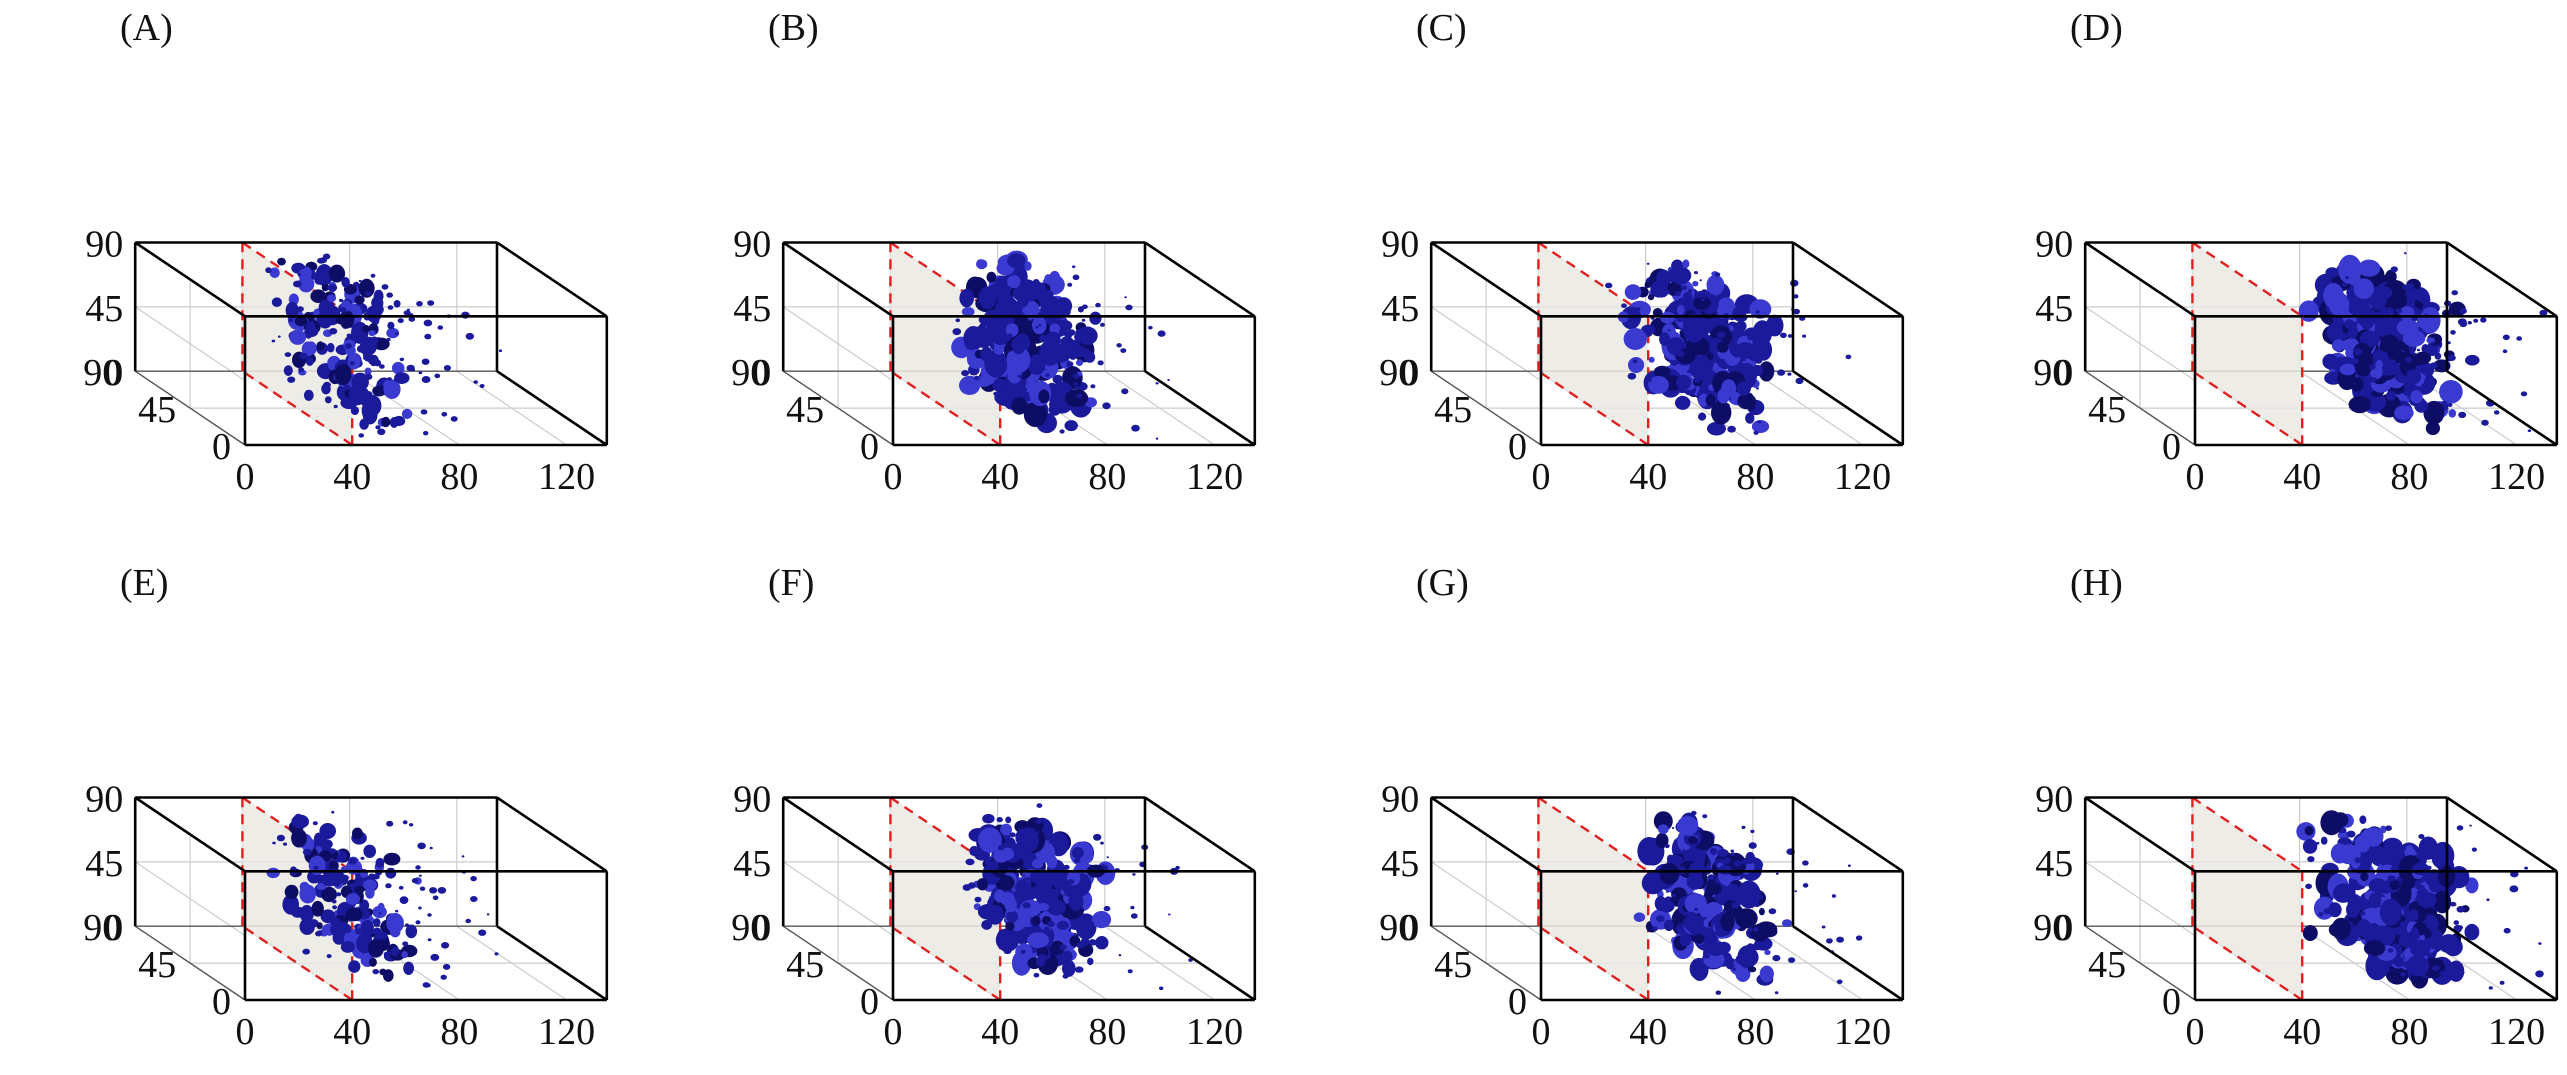 Image resolution: width=2567 pixels, height=1075 pixels. What do you see at coordinates (1000, 1032) in the screenshot?
I see `x-tick-label: 40` at bounding box center [1000, 1032].